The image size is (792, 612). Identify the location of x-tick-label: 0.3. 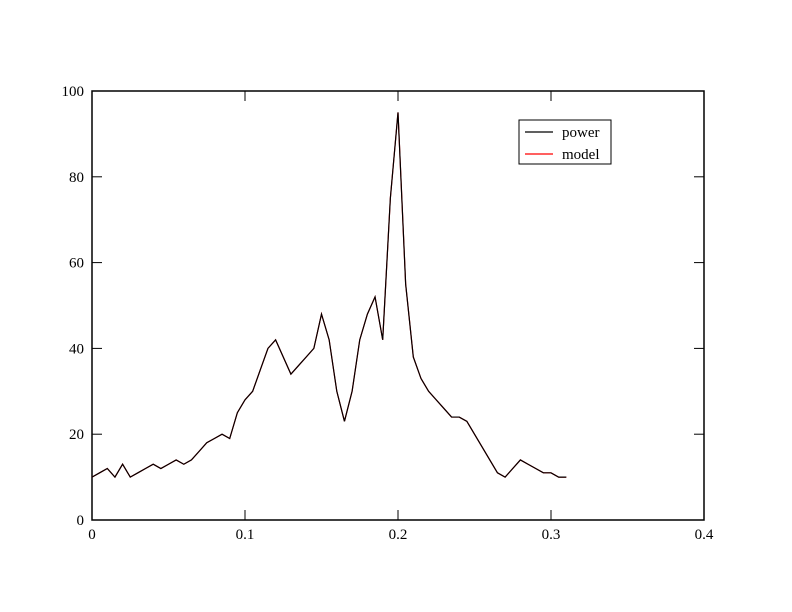
(551, 535).